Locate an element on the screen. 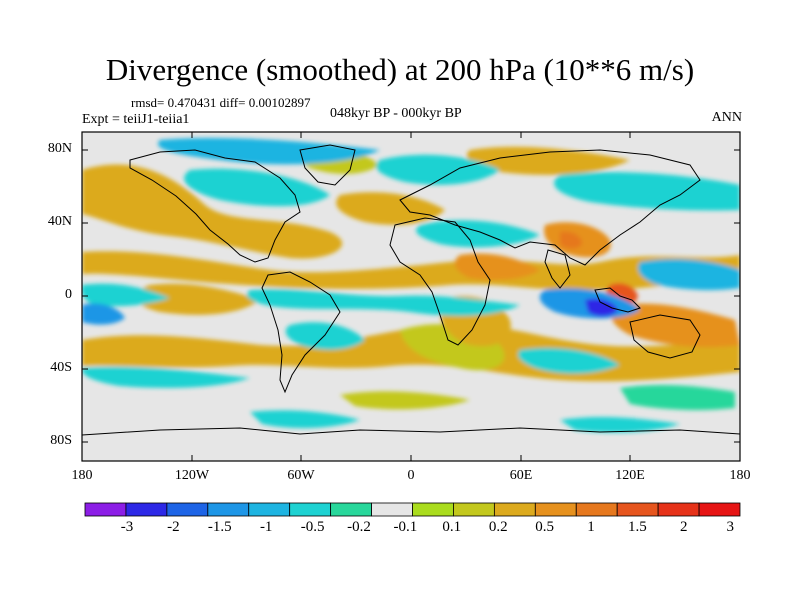 This screenshot has height=600, width=800. period-label: 048kyr BP - 000kyr BP is located at coordinates (396, 113).